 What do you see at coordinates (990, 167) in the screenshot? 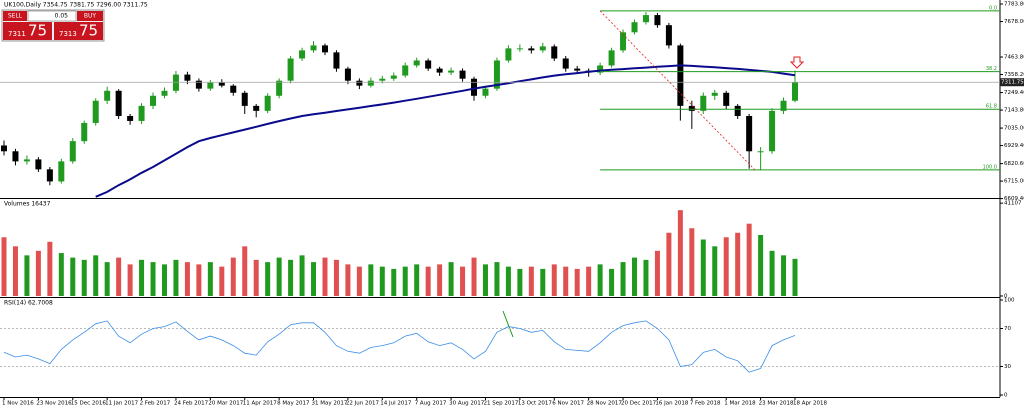
I see `fib-label: 100.0` at bounding box center [990, 167].